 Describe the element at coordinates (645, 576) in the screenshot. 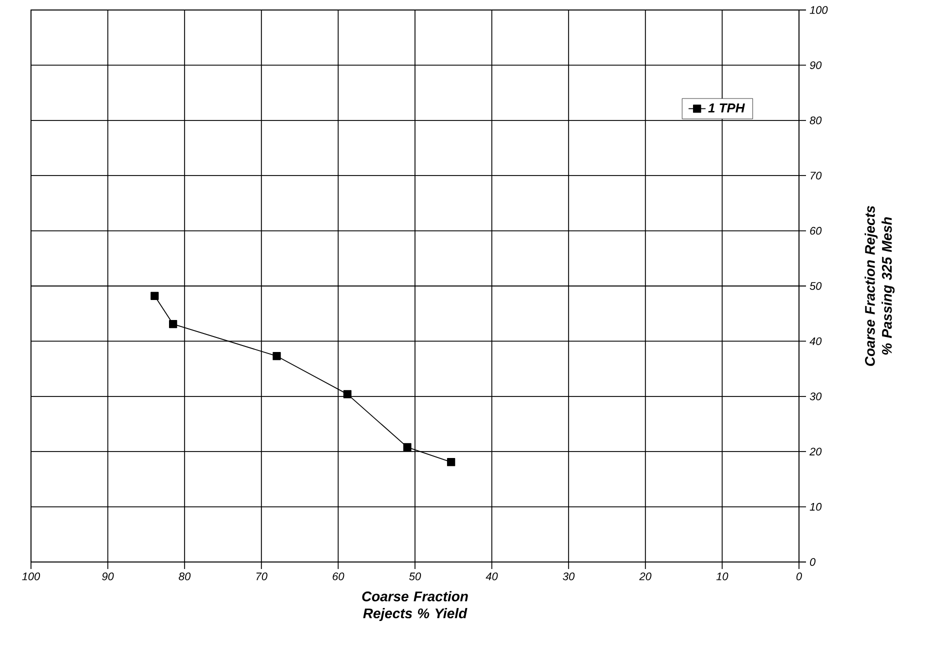

I see `x-tick-label: 20` at that location.